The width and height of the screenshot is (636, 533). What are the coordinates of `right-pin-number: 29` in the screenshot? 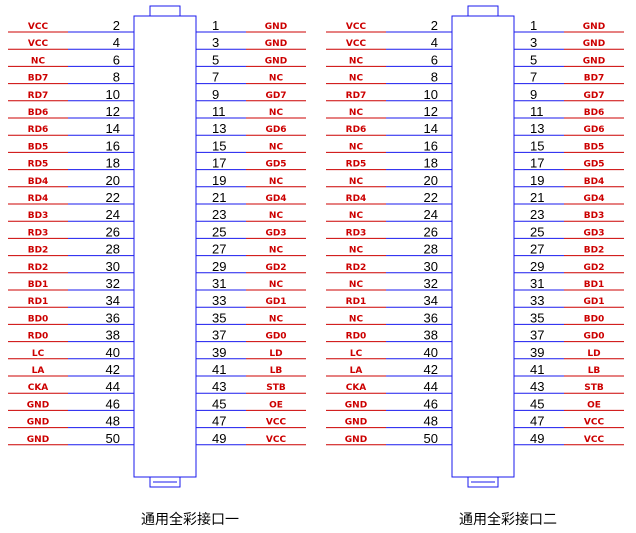 It's located at (537, 266).